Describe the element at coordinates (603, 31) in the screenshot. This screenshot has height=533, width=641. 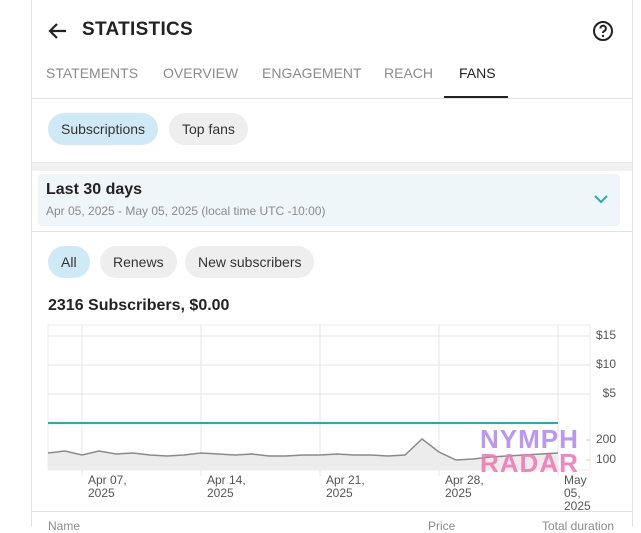
I see `help-button` at that location.